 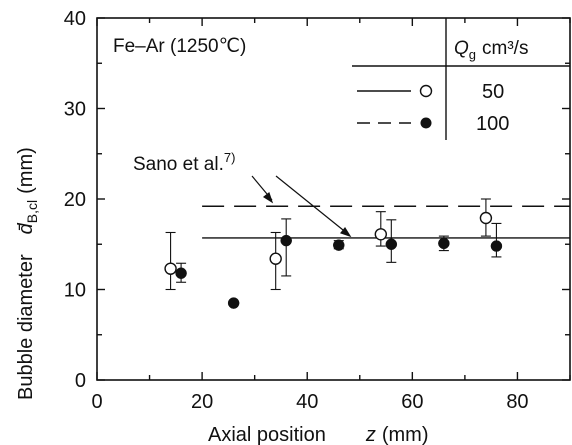 What do you see at coordinates (405, 434) in the screenshot?
I see `x-axis-label-unit: (mm)` at bounding box center [405, 434].